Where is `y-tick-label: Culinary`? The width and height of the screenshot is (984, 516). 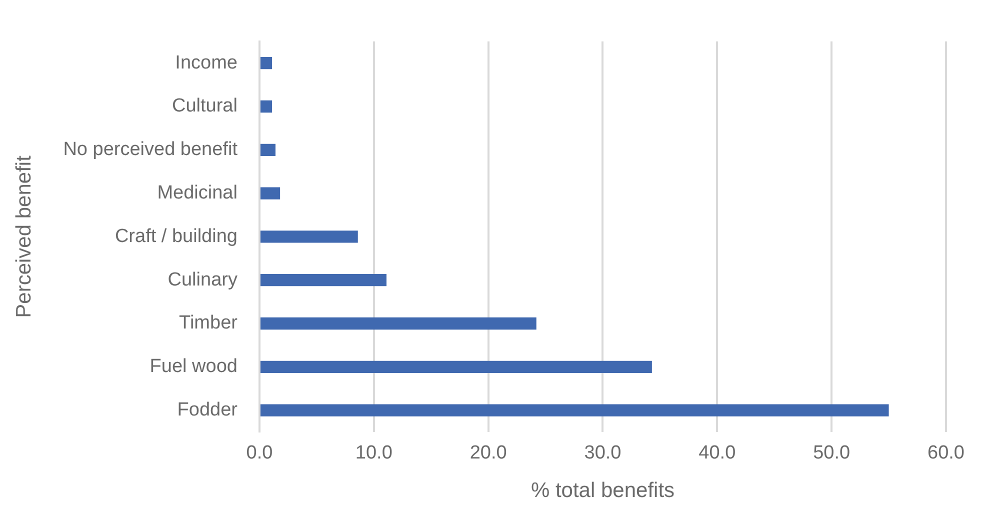
y-tick-label: Culinary is located at coordinates (203, 279).